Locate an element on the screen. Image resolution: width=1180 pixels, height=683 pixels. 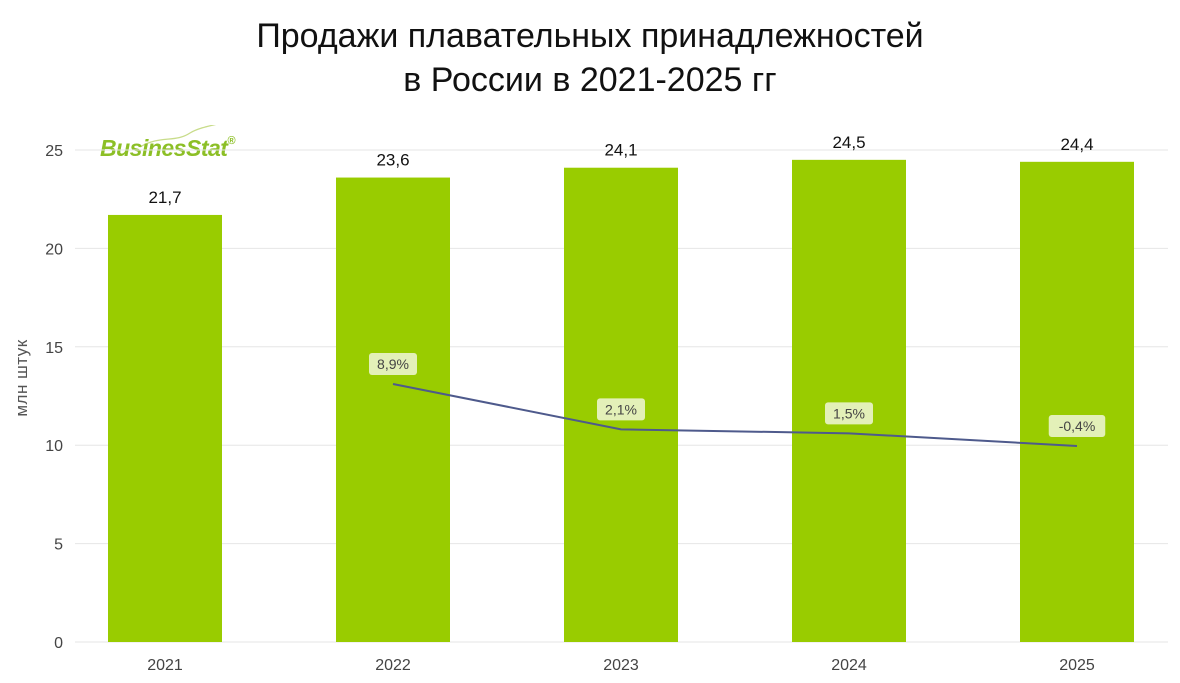
y-tick-label: 5 is located at coordinates (58, 545).